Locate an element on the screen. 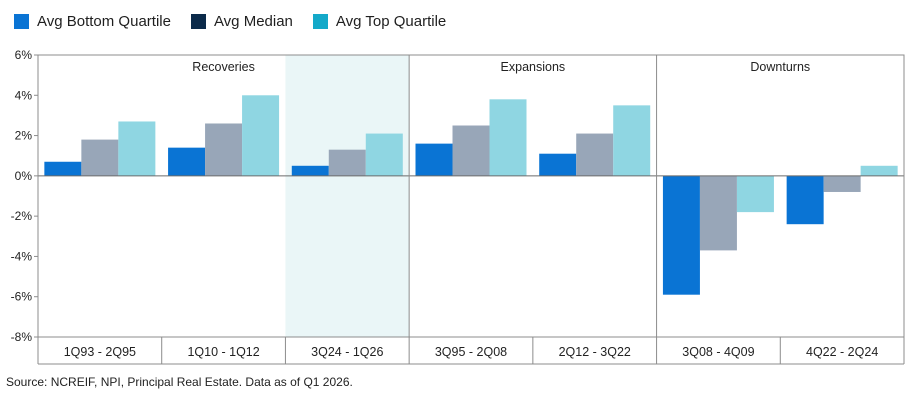 The height and width of the screenshot is (403, 915). group-label-1: Expansions is located at coordinates (533, 67).